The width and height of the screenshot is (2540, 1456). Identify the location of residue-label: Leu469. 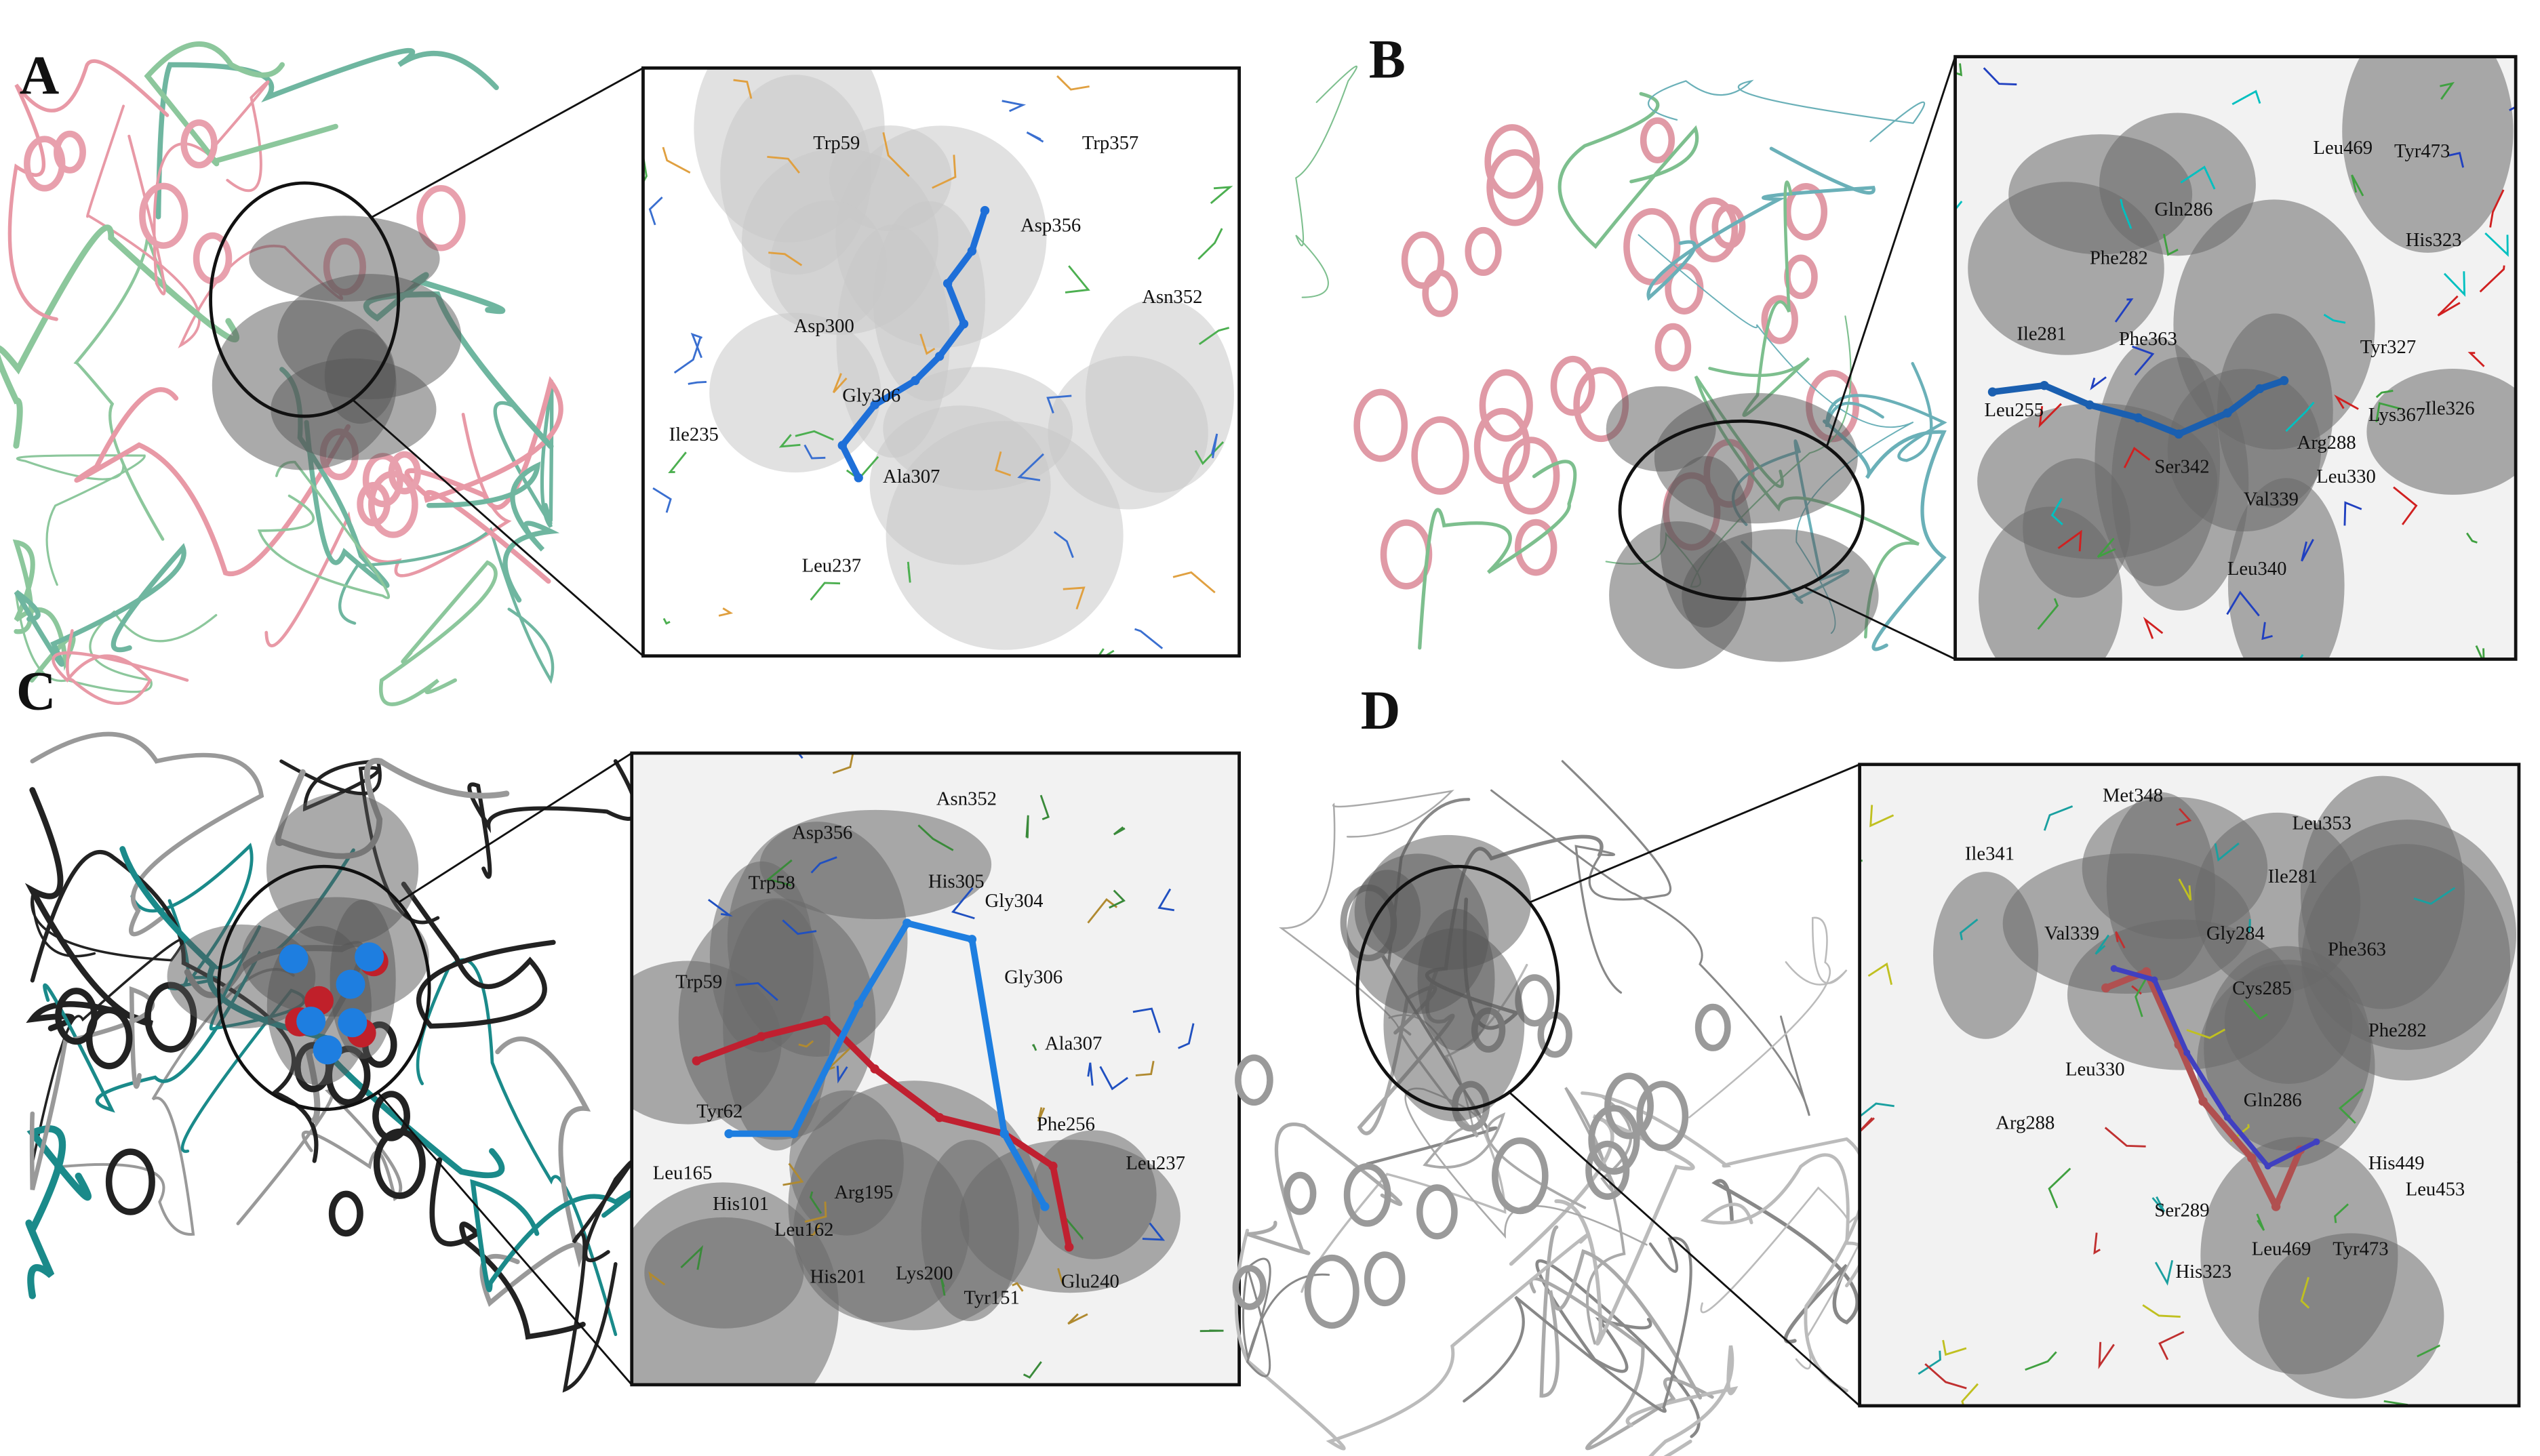
(2343, 148).